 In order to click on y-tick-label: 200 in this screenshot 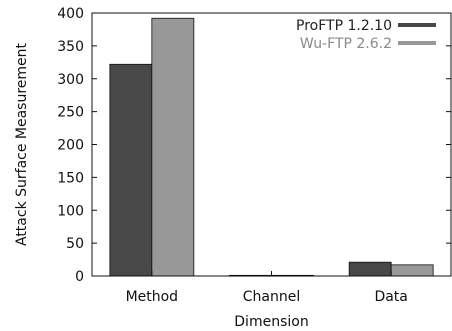, I will do `click(70, 146)`.